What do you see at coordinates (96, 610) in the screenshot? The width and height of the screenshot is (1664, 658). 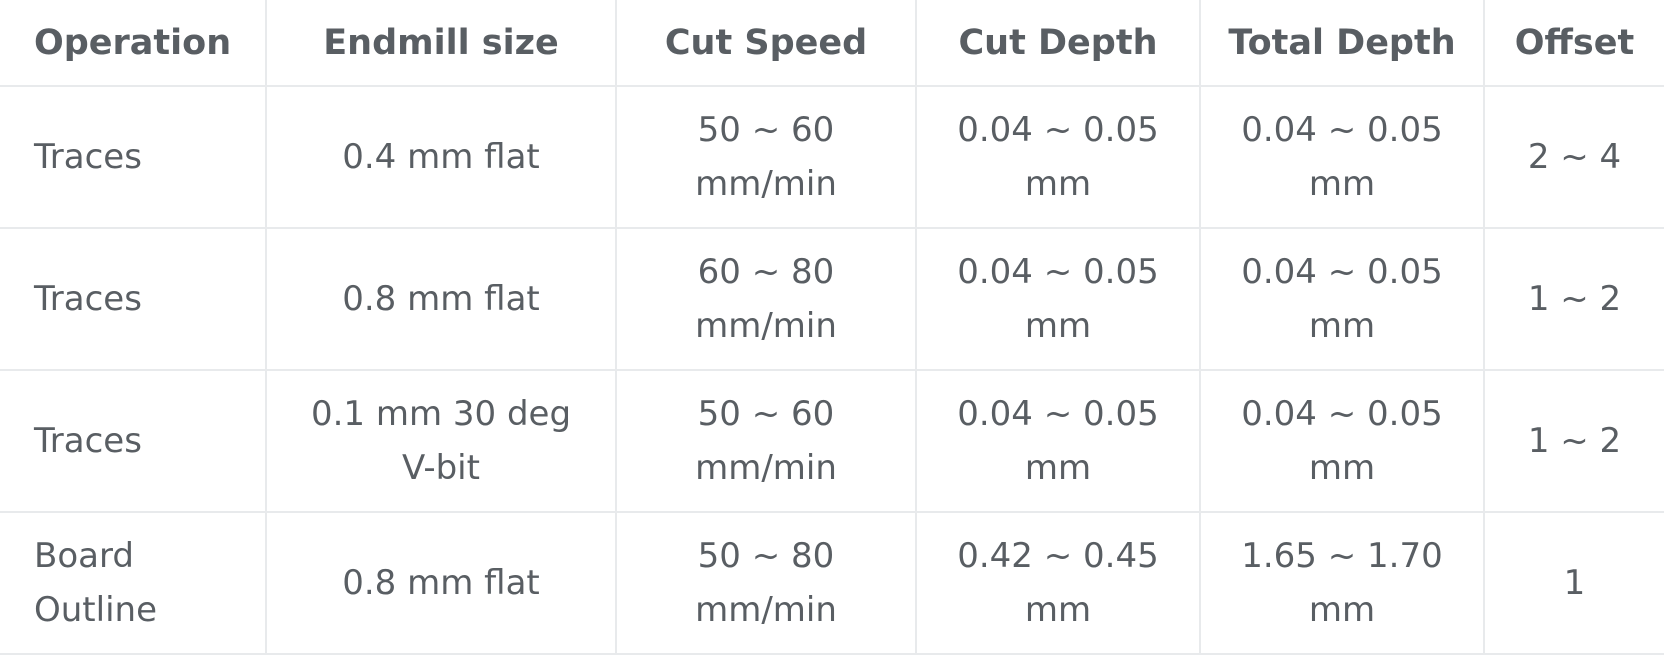 I see `cell-operation-line: Outline` at bounding box center [96, 610].